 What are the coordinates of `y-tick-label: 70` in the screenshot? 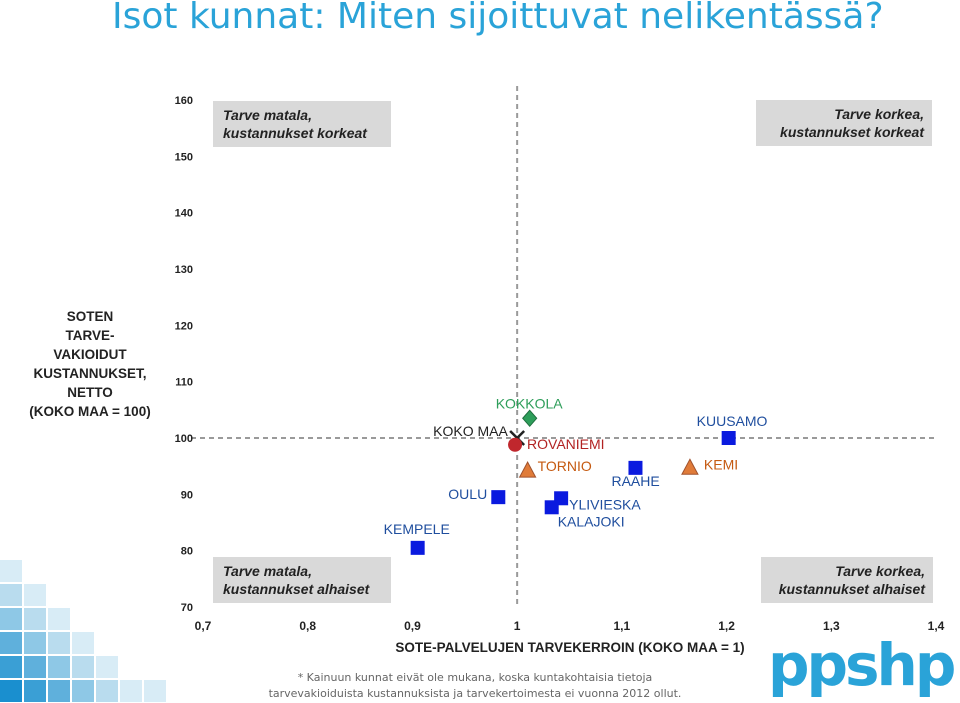 It's located at (187, 608).